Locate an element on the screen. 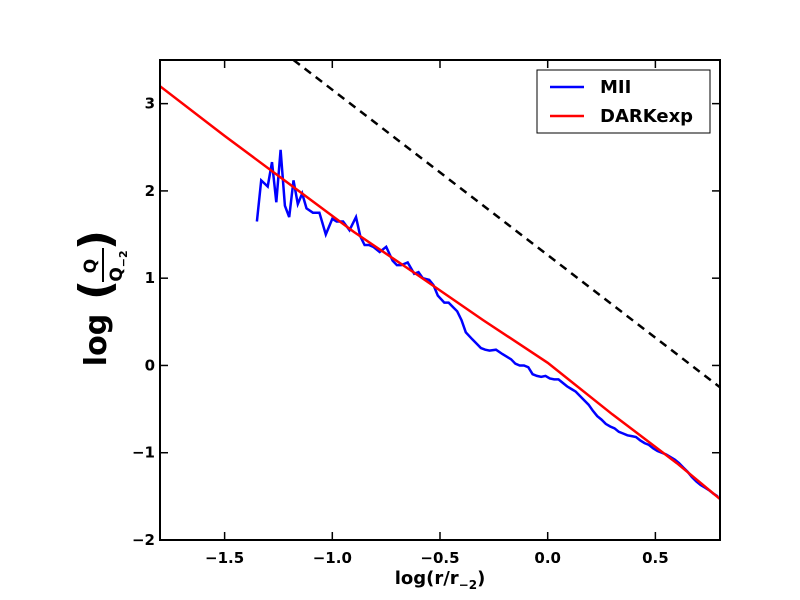 The width and height of the screenshot is (800, 600). y-tick-label: −1 is located at coordinates (143, 453).